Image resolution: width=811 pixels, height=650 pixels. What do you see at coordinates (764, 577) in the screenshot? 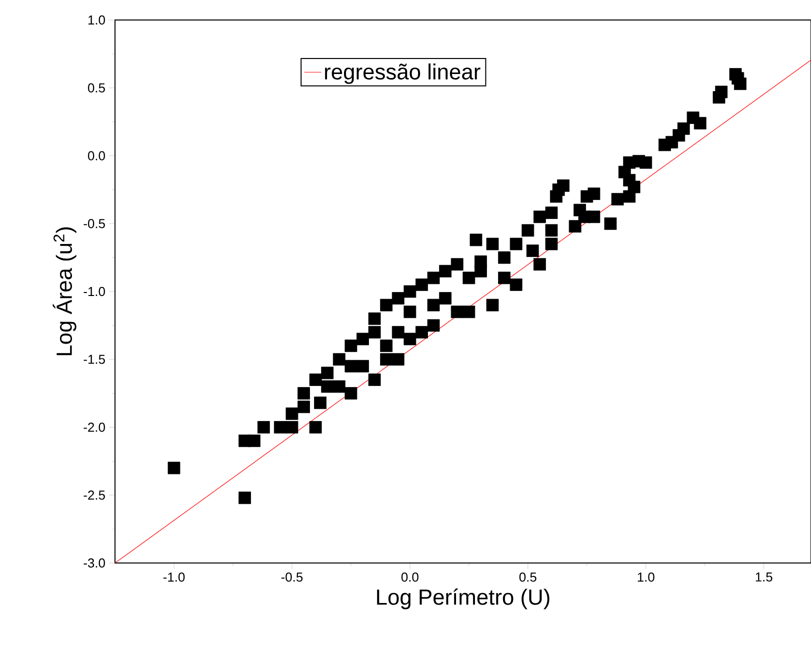
I see `x-tick-label: 1.5` at bounding box center [764, 577].